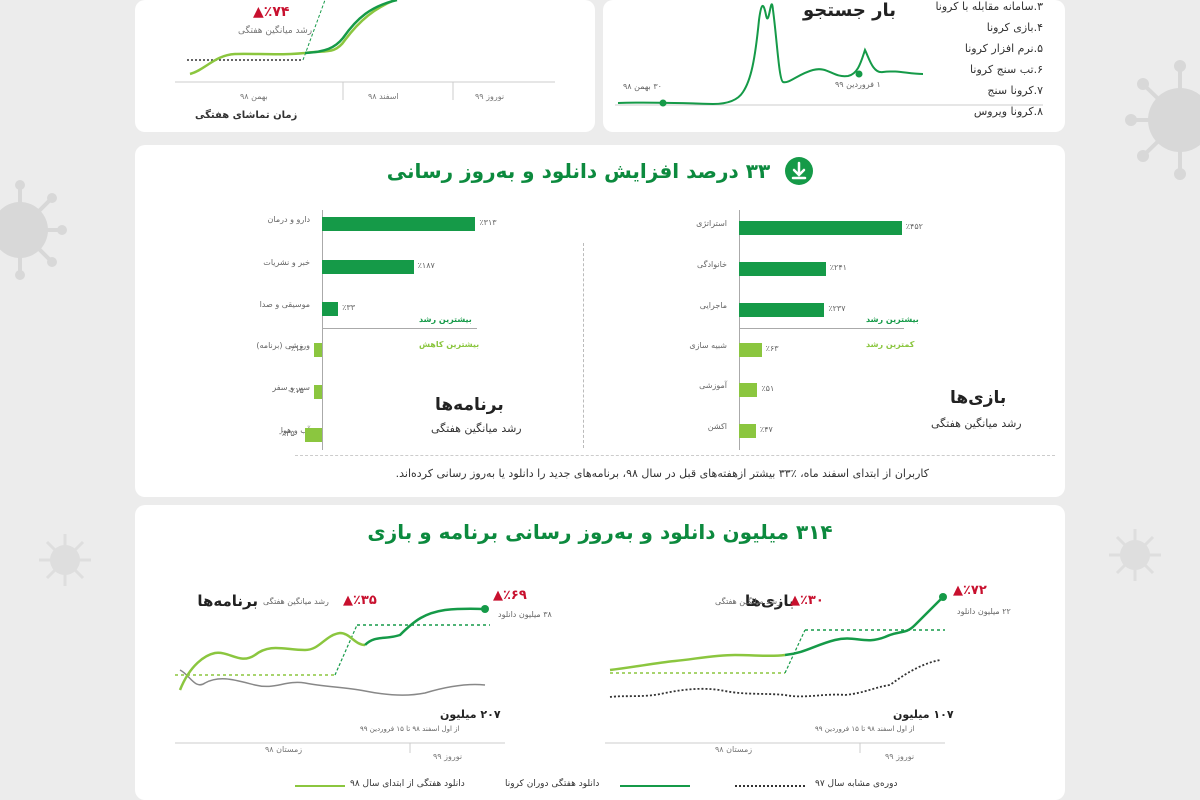  Describe the element at coordinates (984, 611) in the screenshot. I see `games-end-label: ۲۲ میلیون دانلود` at that location.